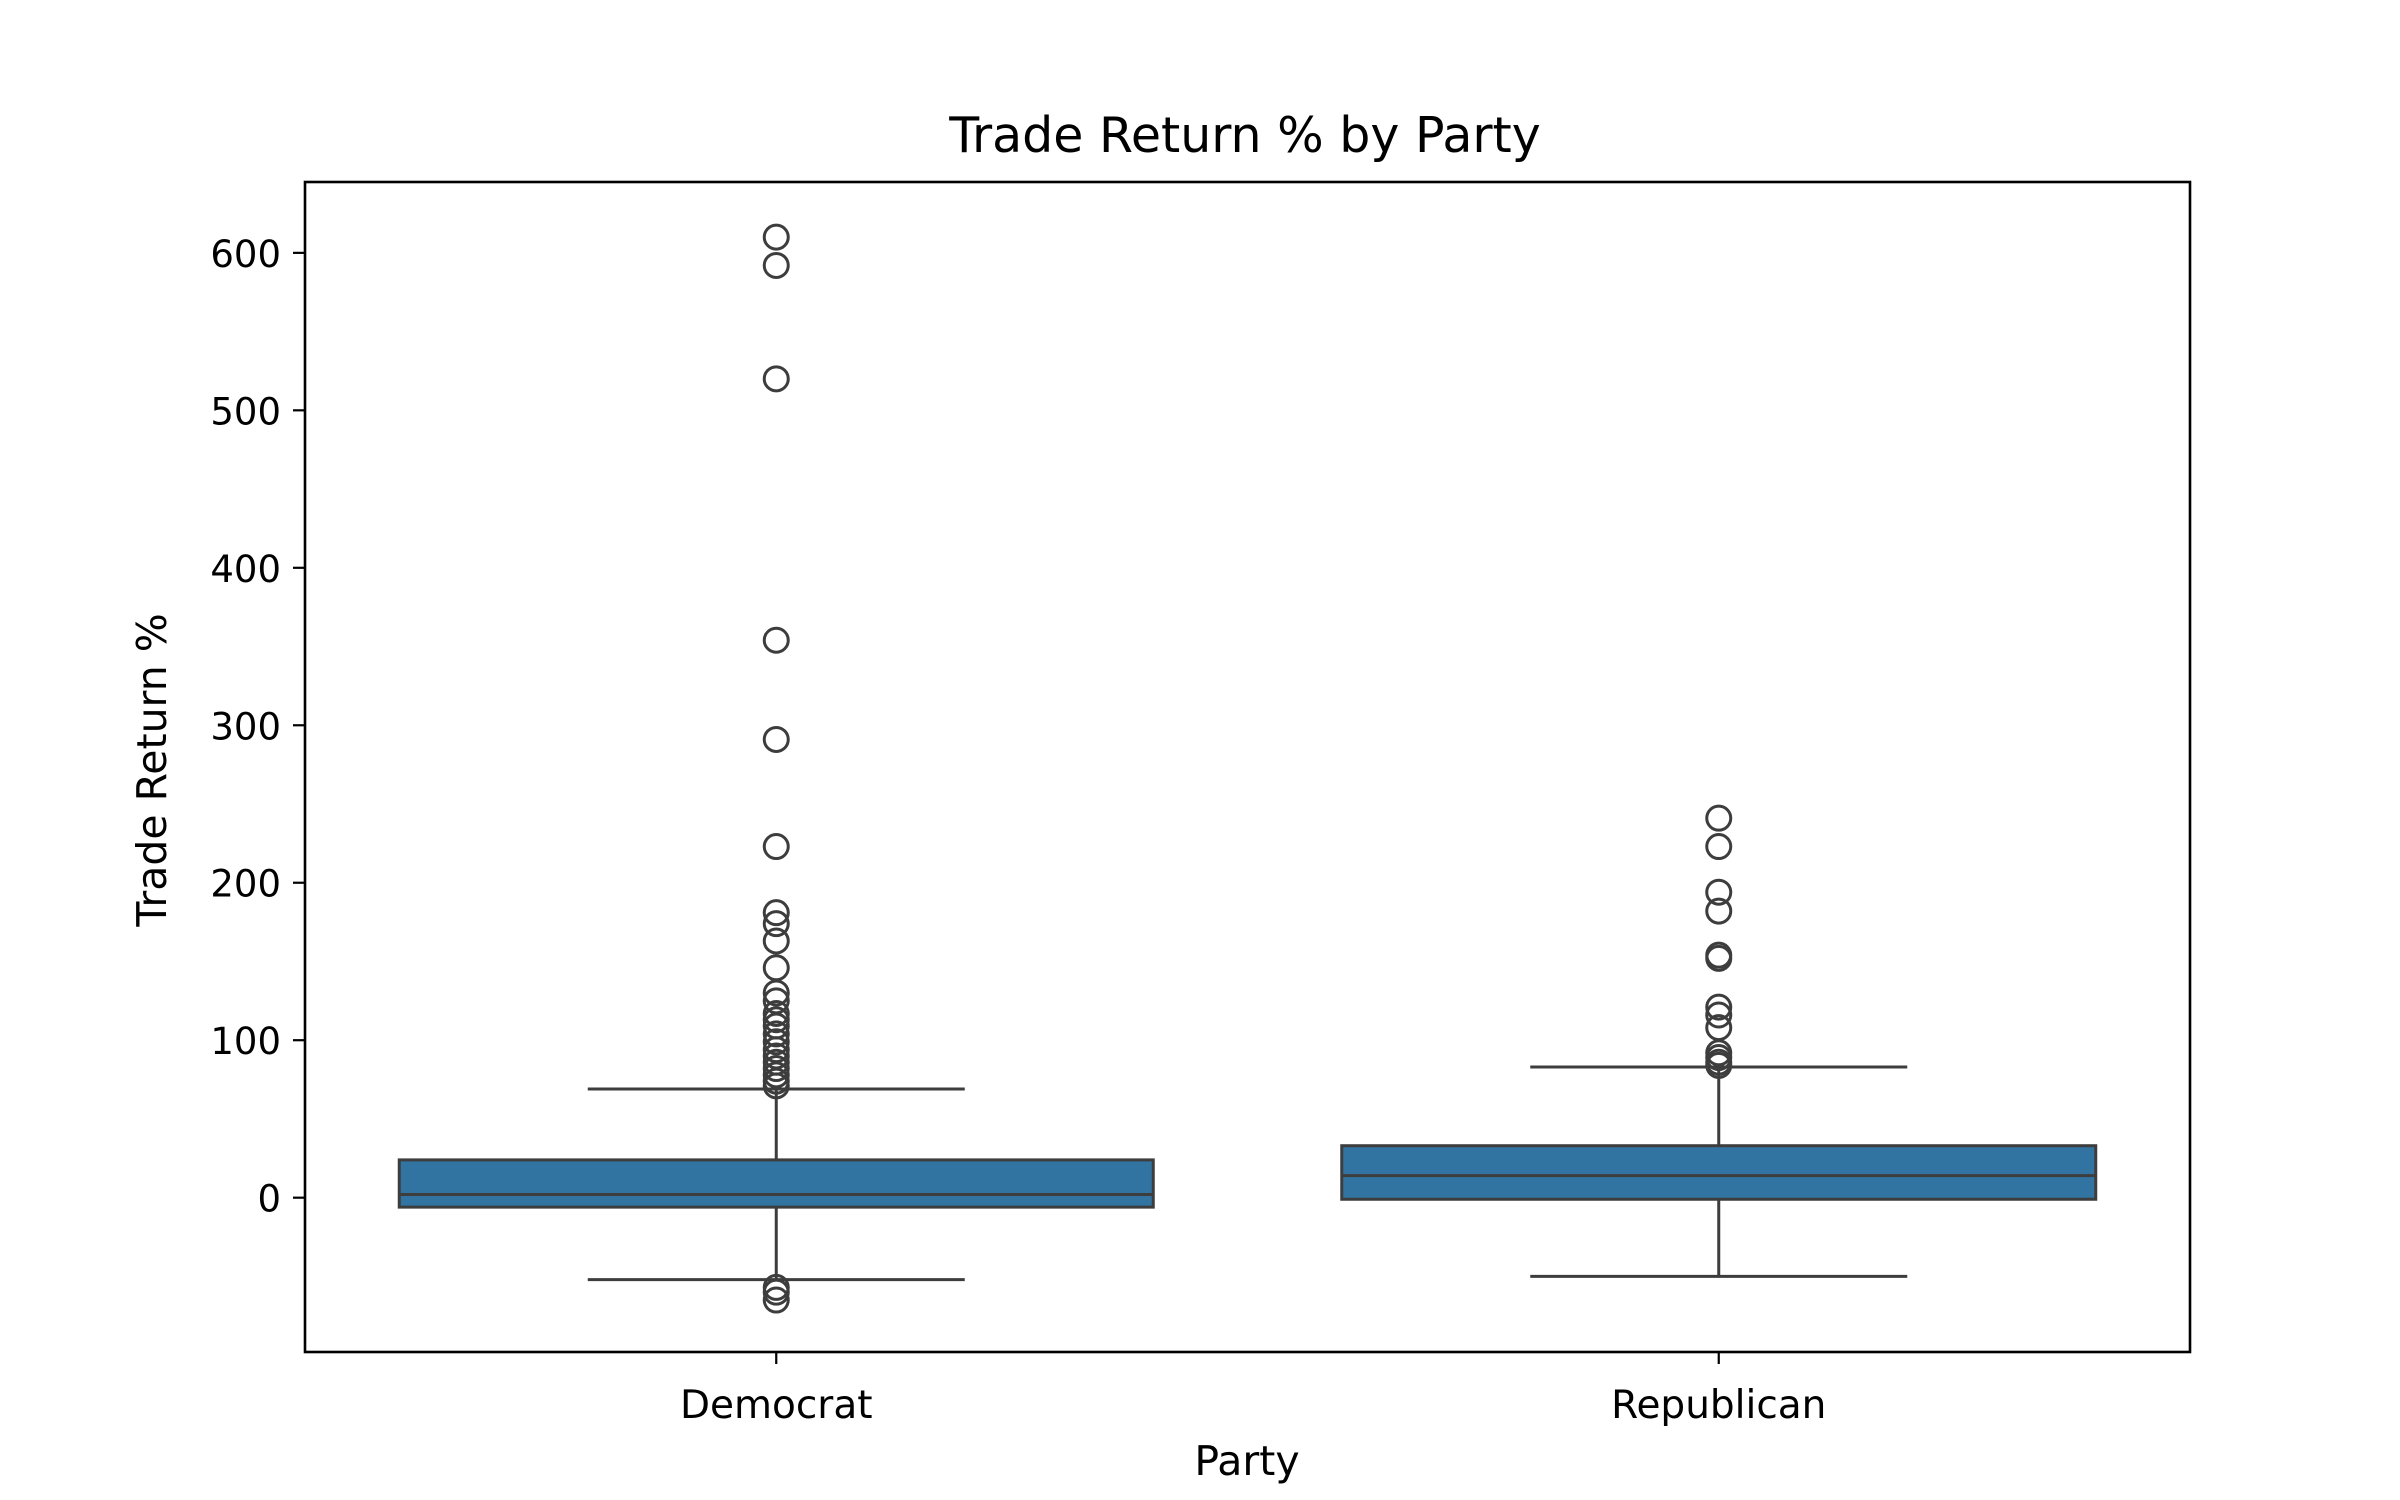 This screenshot has width=2400, height=1500. I want to click on x-axis-label: Party, so click(1246, 1461).